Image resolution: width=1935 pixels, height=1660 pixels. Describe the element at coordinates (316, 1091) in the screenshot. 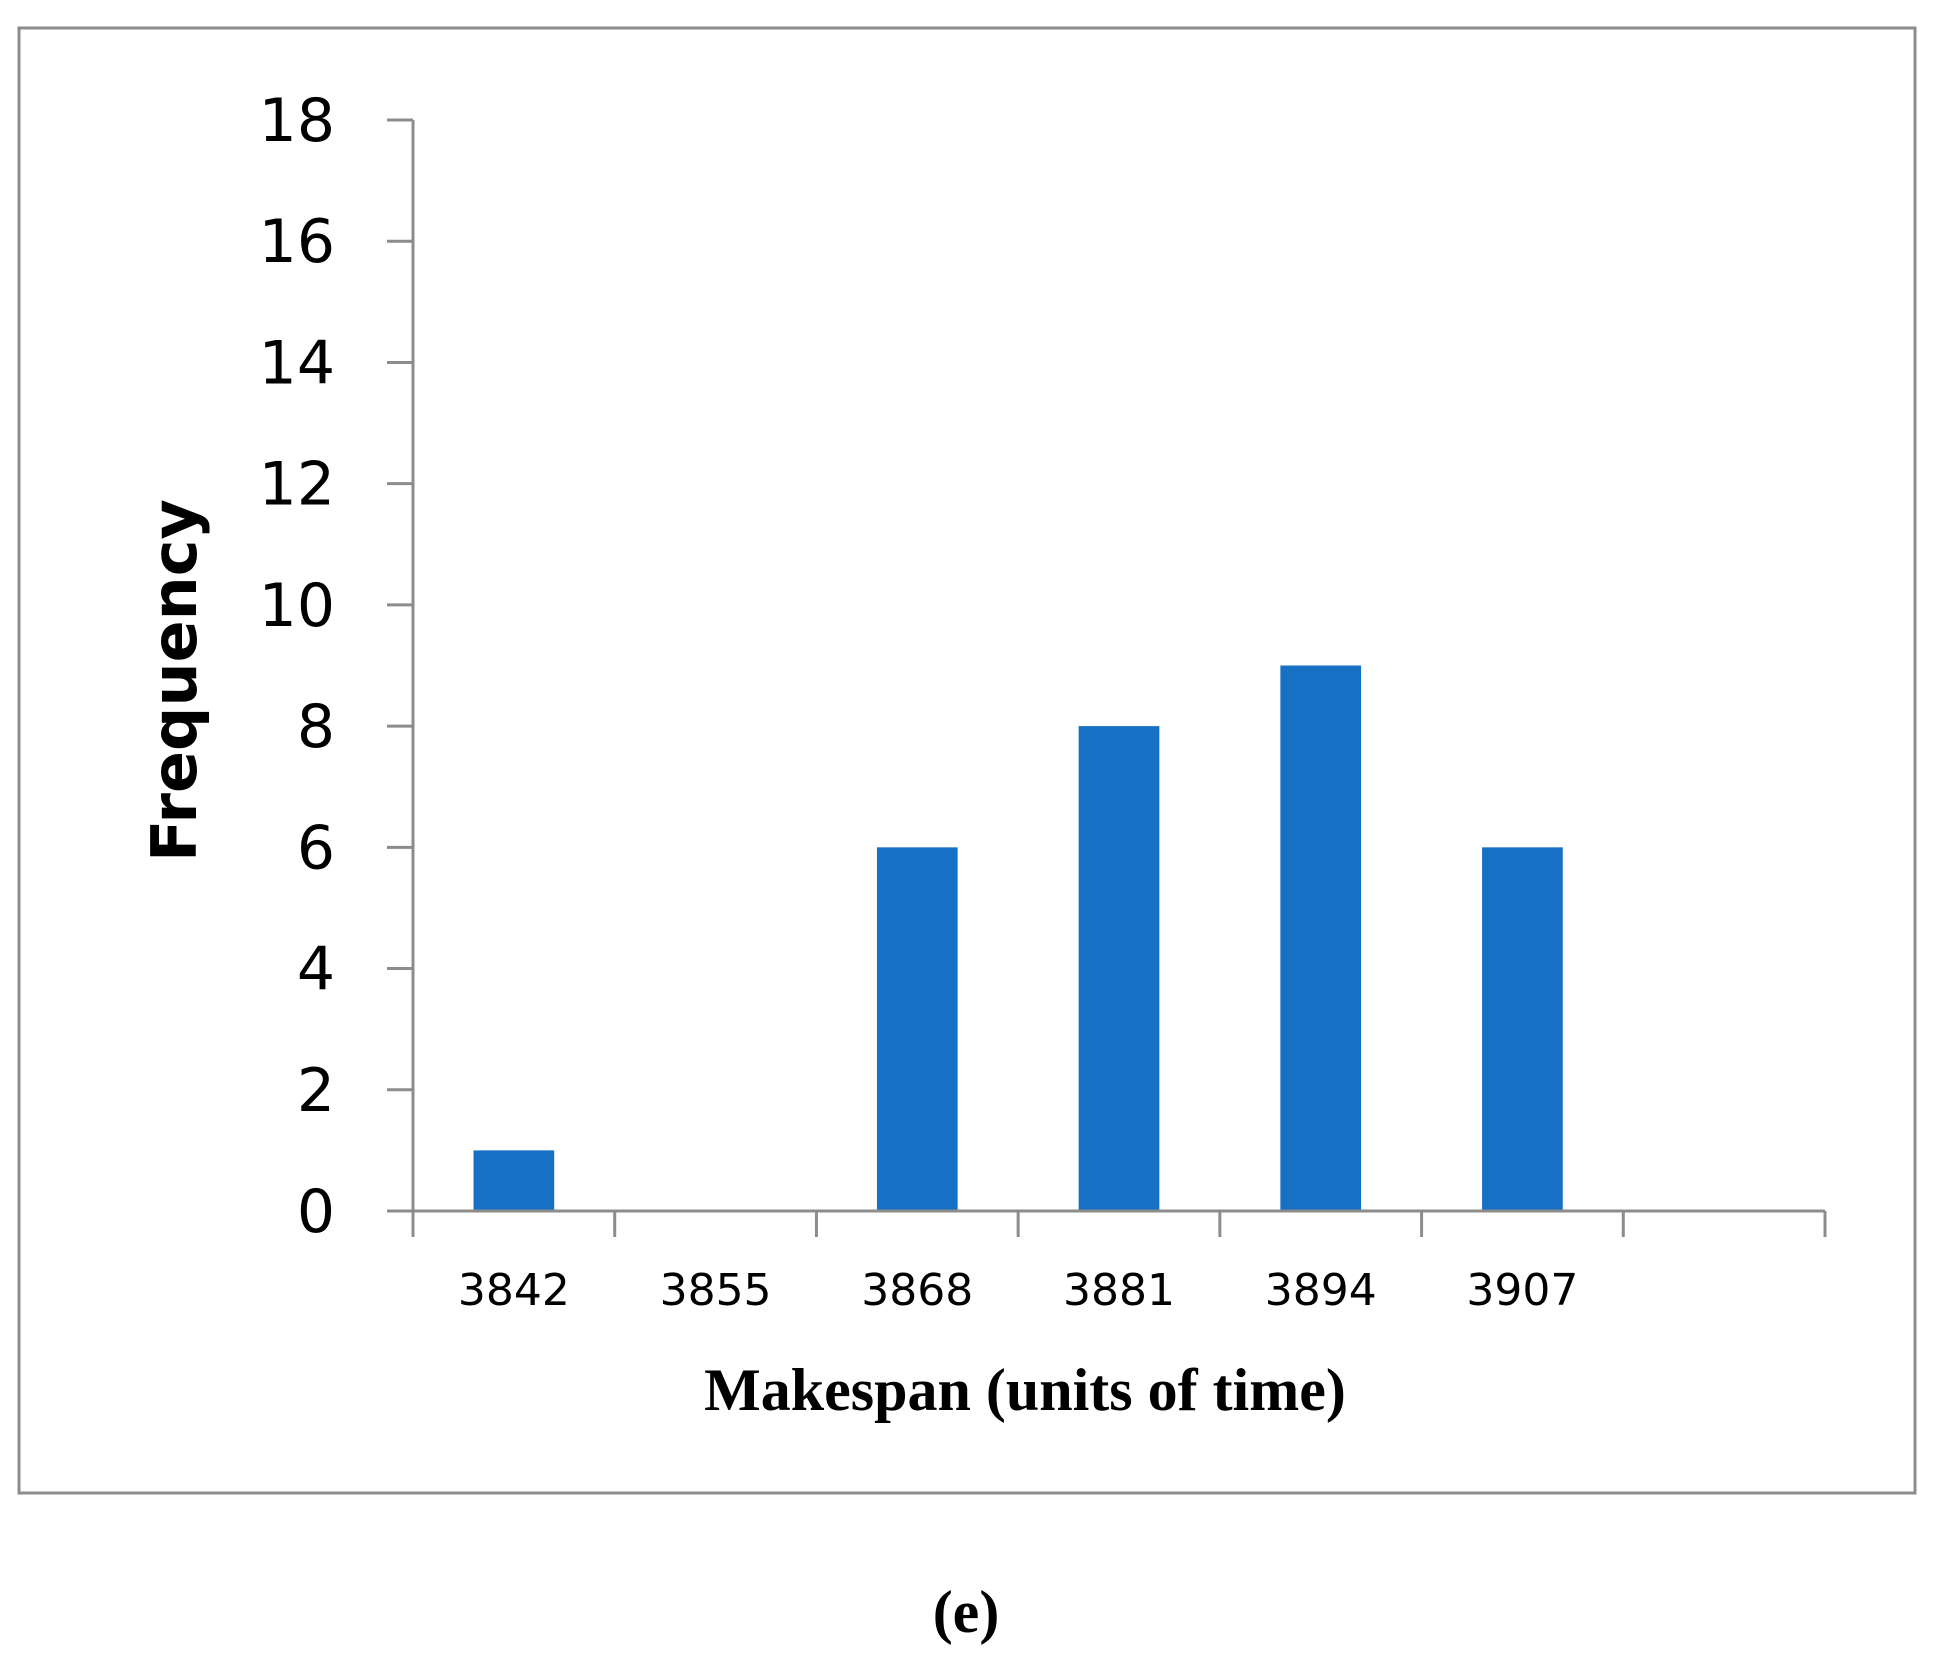

I see `y-tick-label: 2` at that location.